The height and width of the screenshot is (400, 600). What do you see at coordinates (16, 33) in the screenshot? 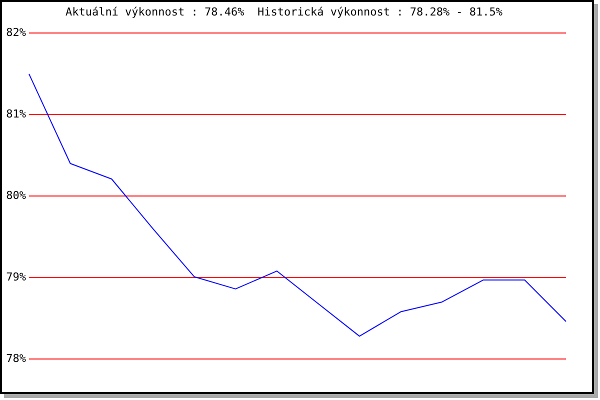
I see `y-tick-label: 82%` at bounding box center [16, 33].